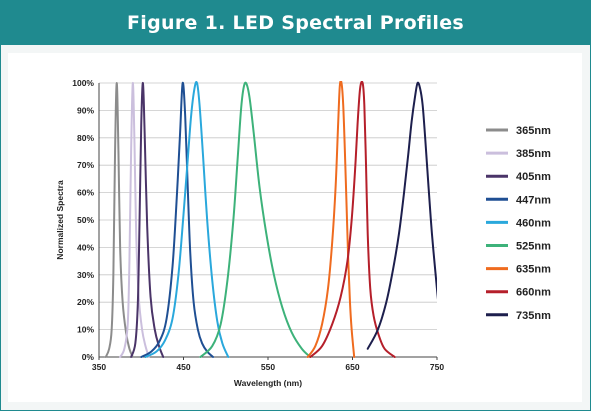  What do you see at coordinates (533, 270) in the screenshot?
I see `legend-label-635nm: 635nm` at bounding box center [533, 270].